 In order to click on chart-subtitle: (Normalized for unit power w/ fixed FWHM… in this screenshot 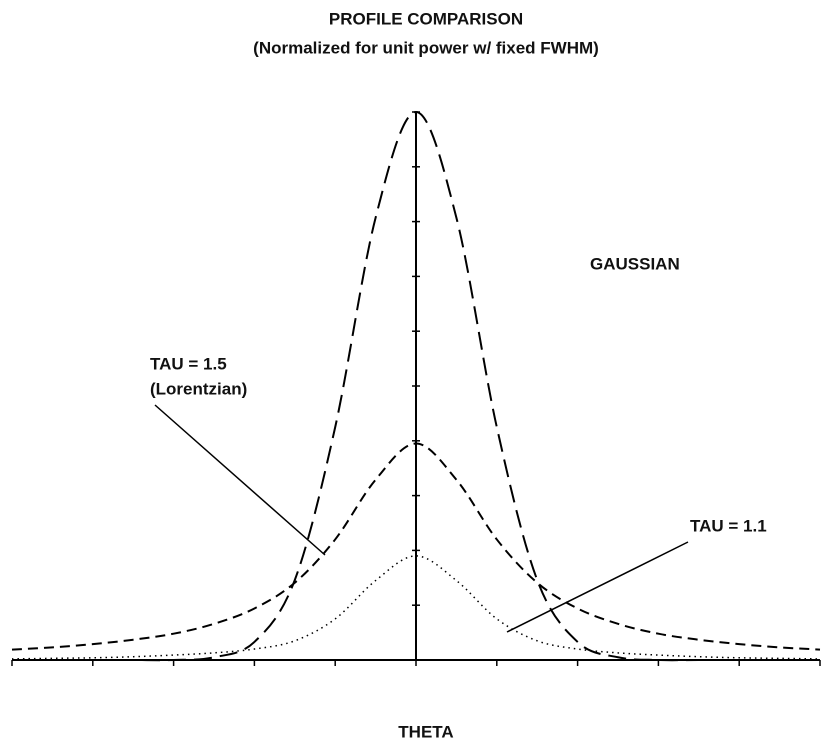, I will do `click(426, 47)`.